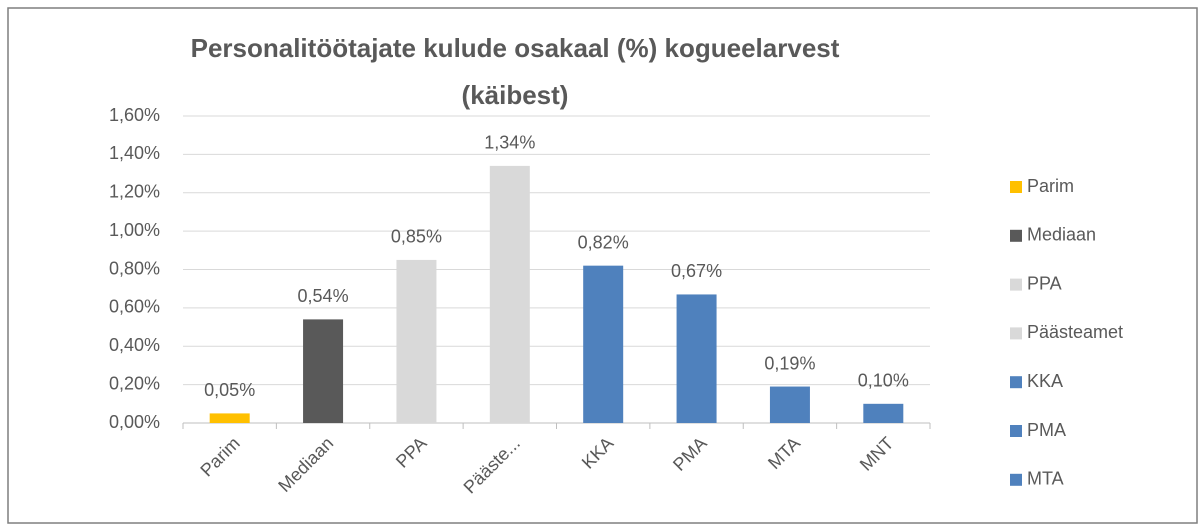  I want to click on y-tick-label: 0,80%, so click(134, 268).